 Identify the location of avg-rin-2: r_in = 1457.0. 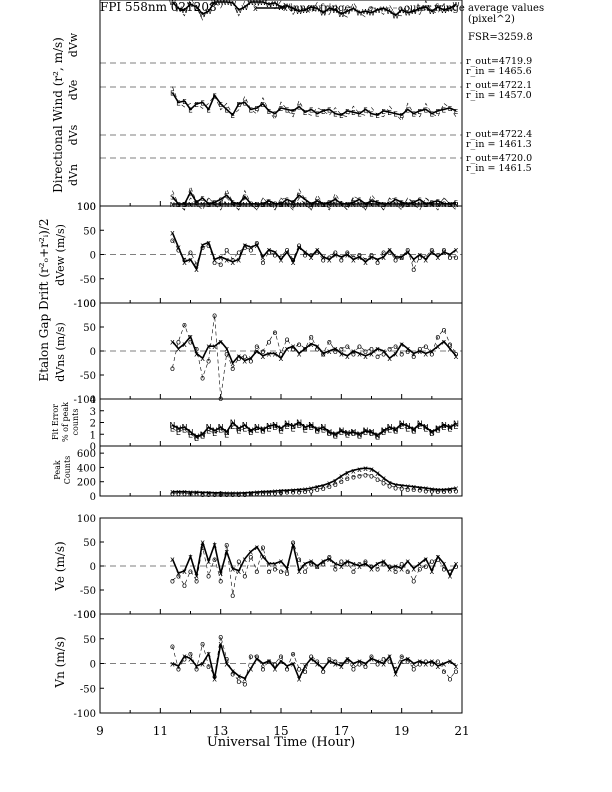
(499, 95).